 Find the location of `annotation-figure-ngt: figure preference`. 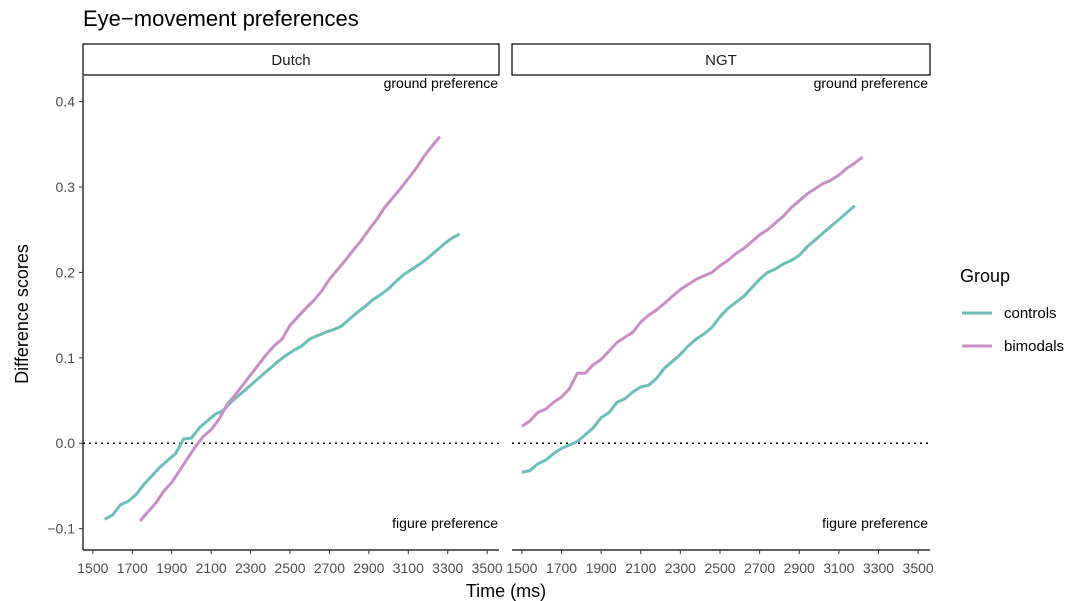

annotation-figure-ngt: figure preference is located at coordinates (875, 523).